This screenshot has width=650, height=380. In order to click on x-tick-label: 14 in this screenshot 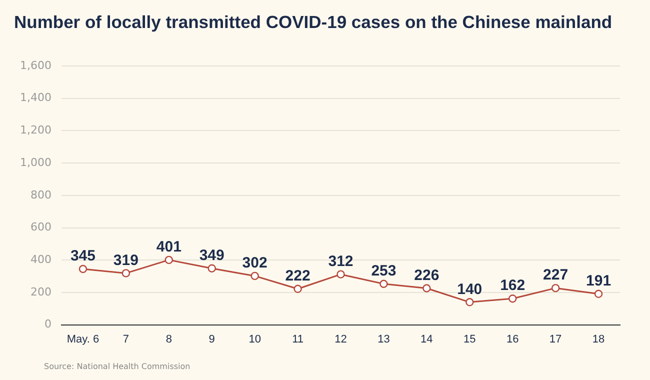, I will do `click(426, 339)`.